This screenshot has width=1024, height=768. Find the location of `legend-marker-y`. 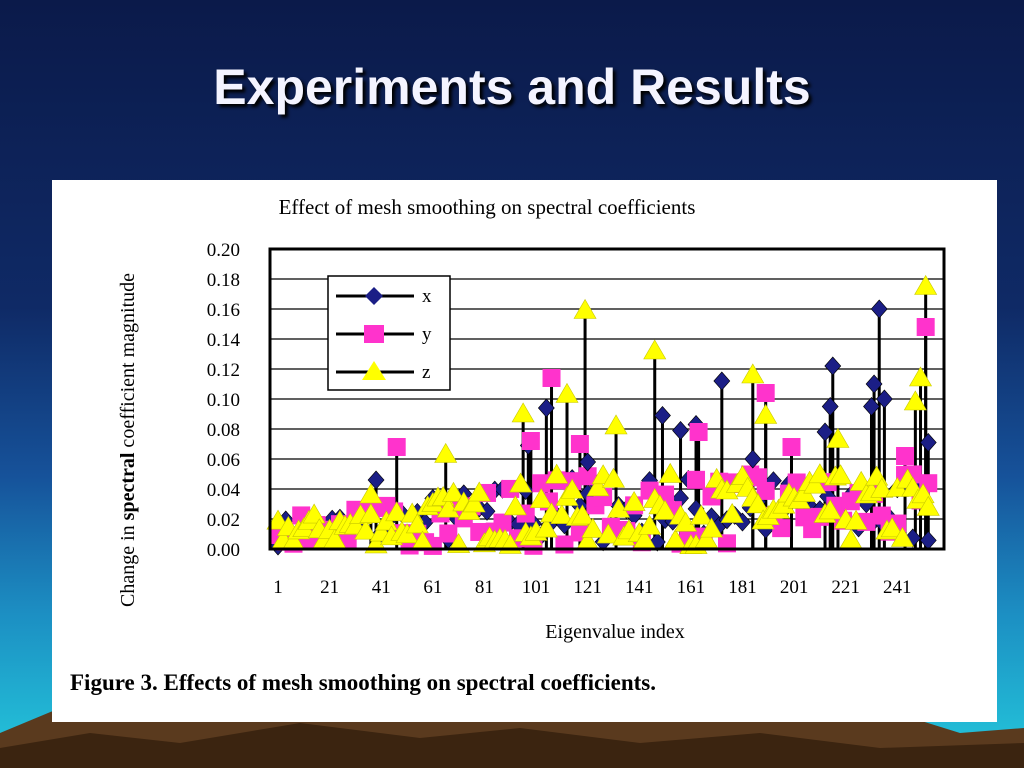

legend-marker-y is located at coordinates (374, 334).